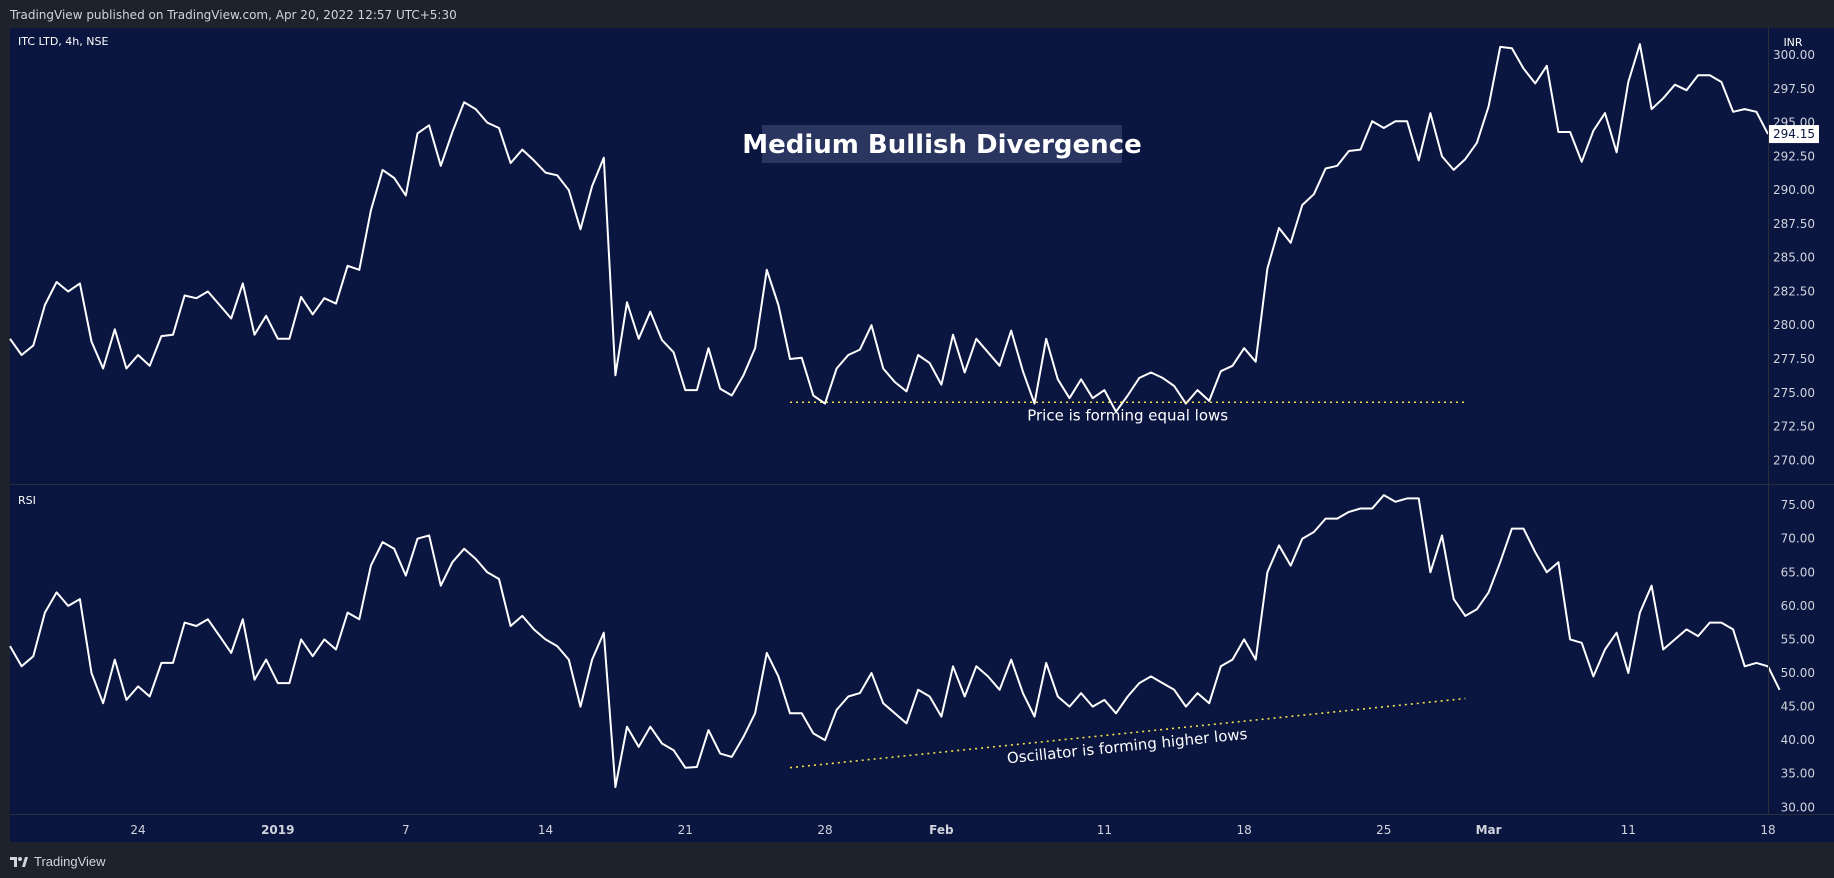  What do you see at coordinates (1794, 55) in the screenshot?
I see `price-tick-label: 300.00` at bounding box center [1794, 55].